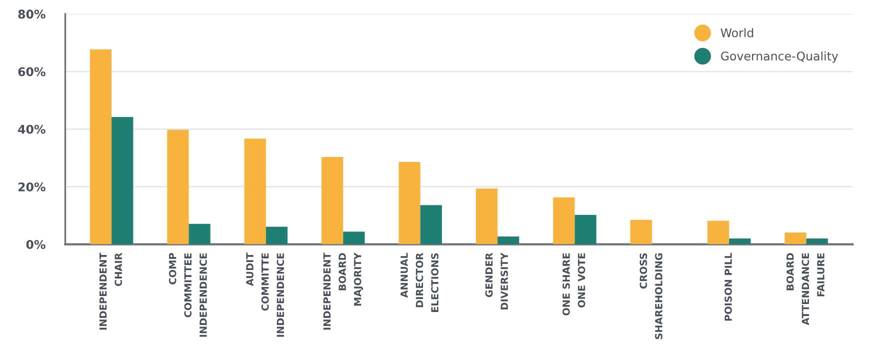  What do you see at coordinates (343, 291) in the screenshot?
I see `x-tick-label: INDEPENDENT BOARD MAJORITY` at bounding box center [343, 291].